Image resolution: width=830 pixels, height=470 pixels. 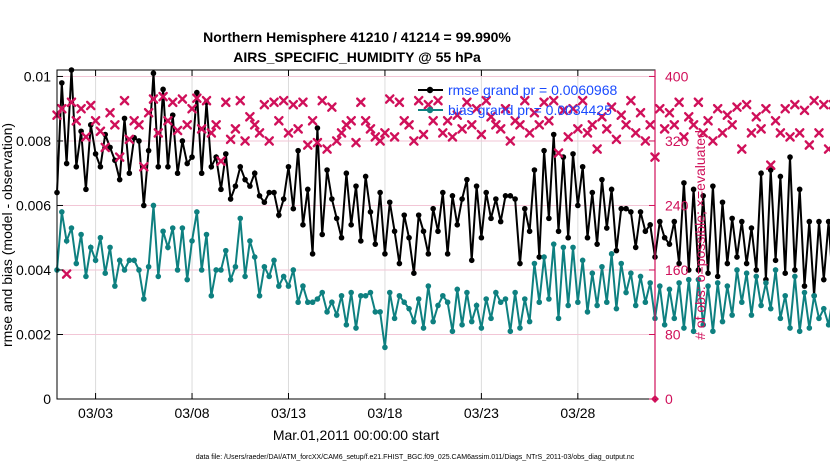 What do you see at coordinates (33, 270) in the screenshot?
I see `y-left-tick-label: 0.004` at bounding box center [33, 270].